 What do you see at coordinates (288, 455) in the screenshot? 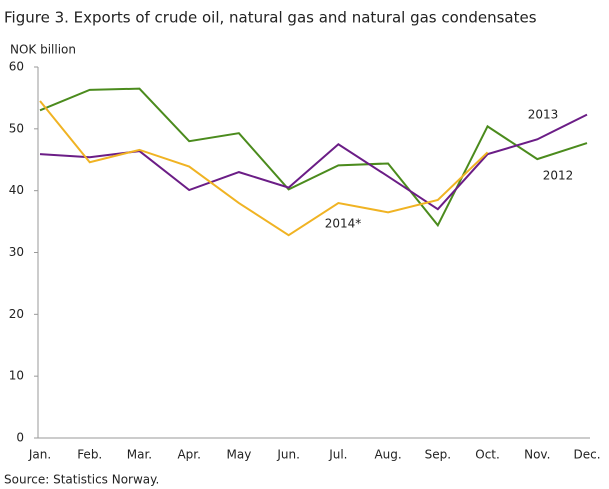
I see `x-tick-label: Jun.` at bounding box center [288, 455].